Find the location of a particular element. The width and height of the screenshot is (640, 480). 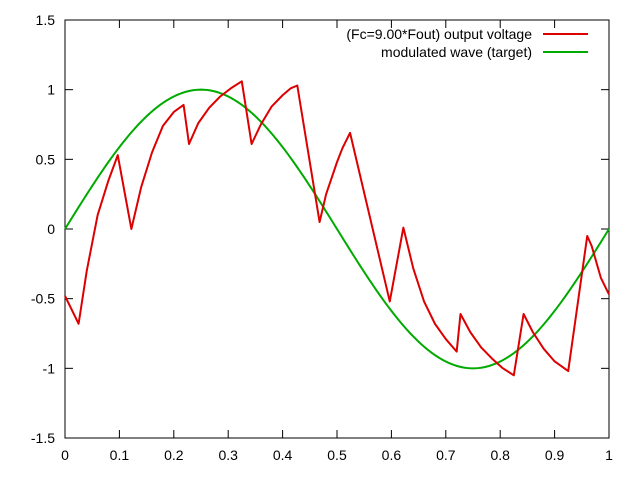

y-tick-label: 0.5 is located at coordinates (46, 159).